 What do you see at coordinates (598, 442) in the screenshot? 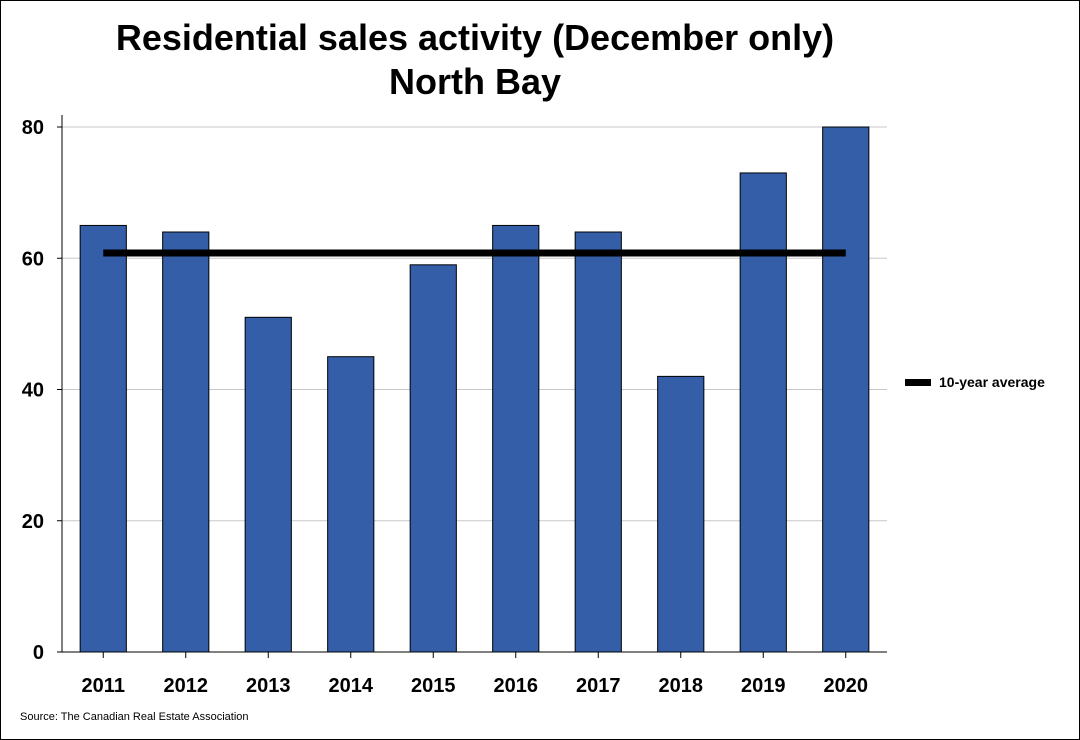
I see `bar-2017` at bounding box center [598, 442].